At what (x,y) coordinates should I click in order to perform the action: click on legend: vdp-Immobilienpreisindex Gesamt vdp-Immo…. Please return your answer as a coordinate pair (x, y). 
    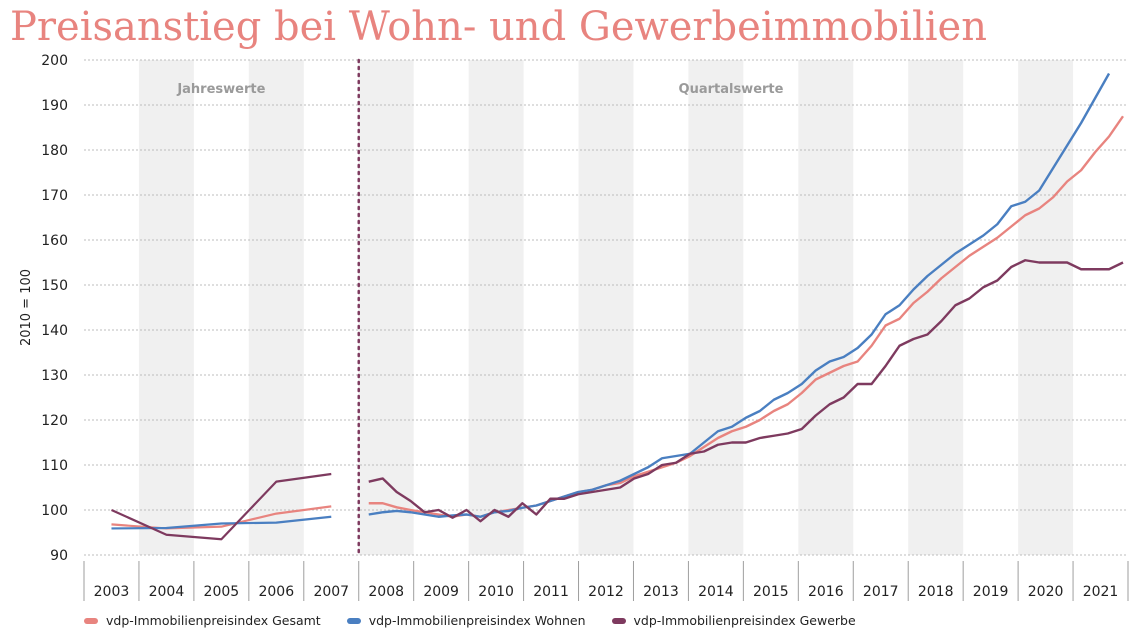
    Looking at the image, I should click on (470, 620).